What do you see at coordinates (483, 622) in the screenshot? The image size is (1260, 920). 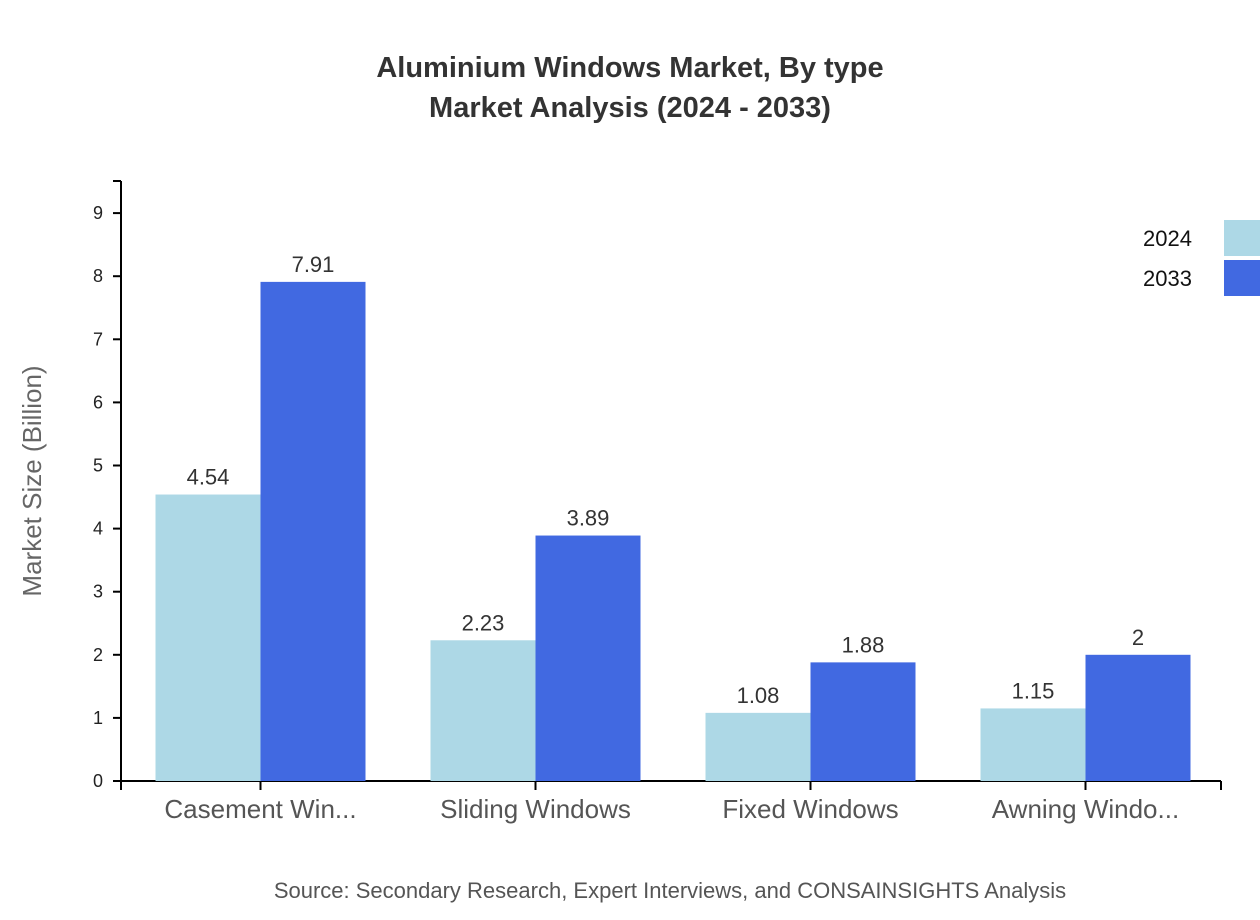 I see `bar-value-label: 2.23` at bounding box center [483, 622].